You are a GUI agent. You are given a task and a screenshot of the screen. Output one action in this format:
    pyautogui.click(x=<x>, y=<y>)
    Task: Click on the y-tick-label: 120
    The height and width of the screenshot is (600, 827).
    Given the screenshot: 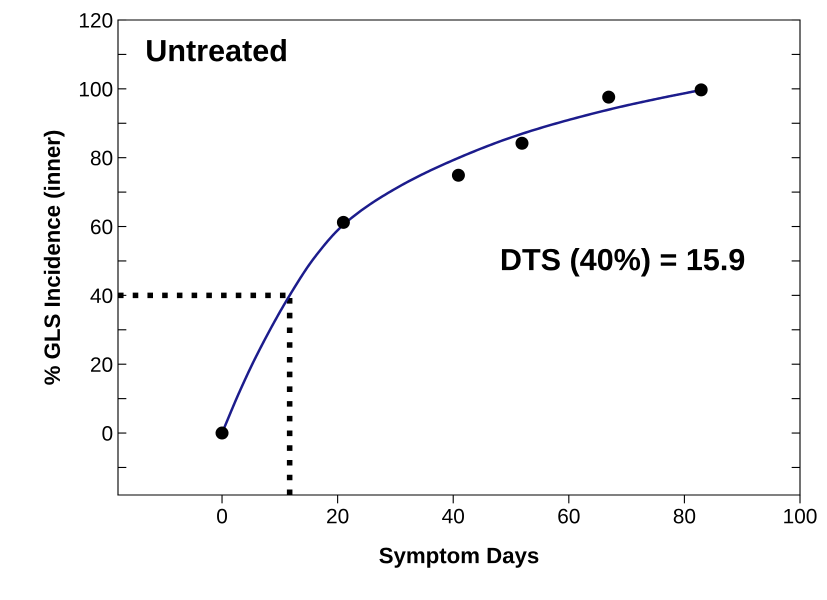 What is the action you would take?
    pyautogui.click(x=96, y=20)
    